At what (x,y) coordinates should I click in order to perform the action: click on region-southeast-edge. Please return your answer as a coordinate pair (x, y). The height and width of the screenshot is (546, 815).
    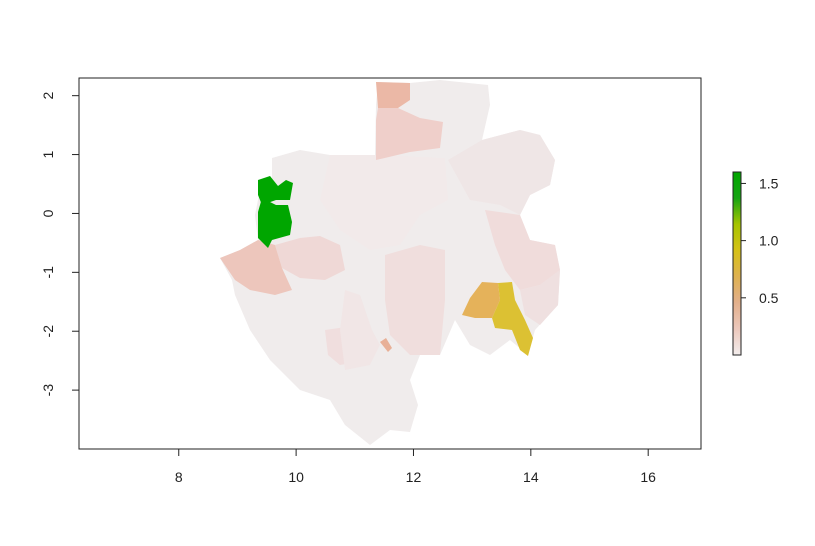
    Looking at the image, I should click on (540, 297).